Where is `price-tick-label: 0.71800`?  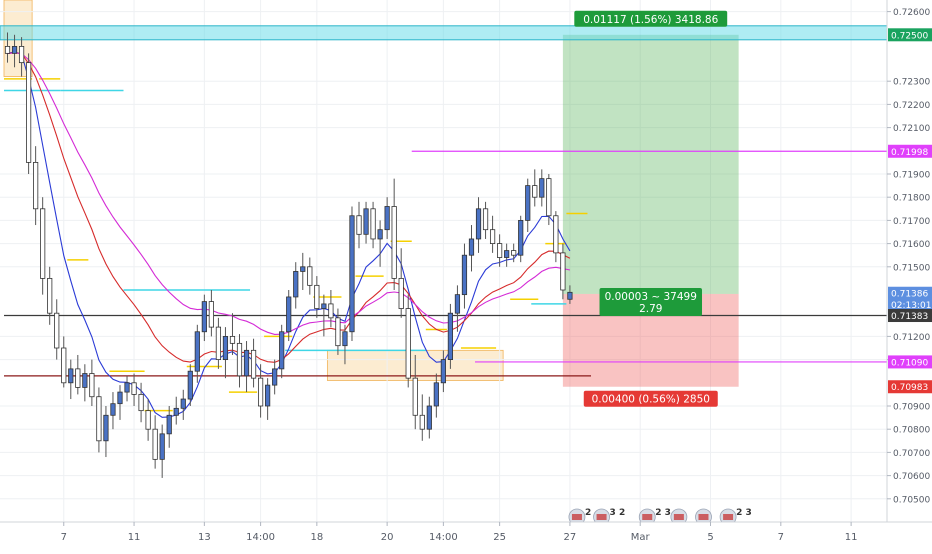 price-tick-label: 0.71800 is located at coordinates (911, 199).